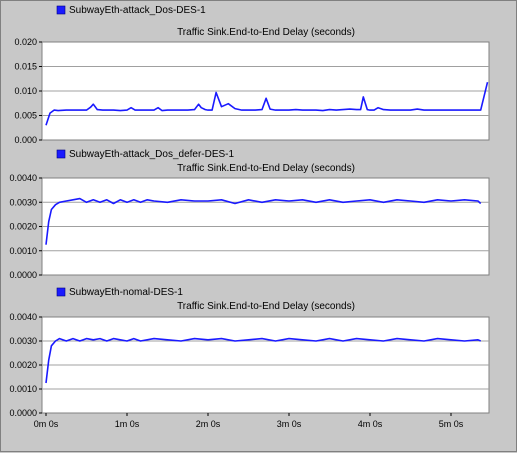  I want to click on y-tick-label: 0.010, so click(25, 91).